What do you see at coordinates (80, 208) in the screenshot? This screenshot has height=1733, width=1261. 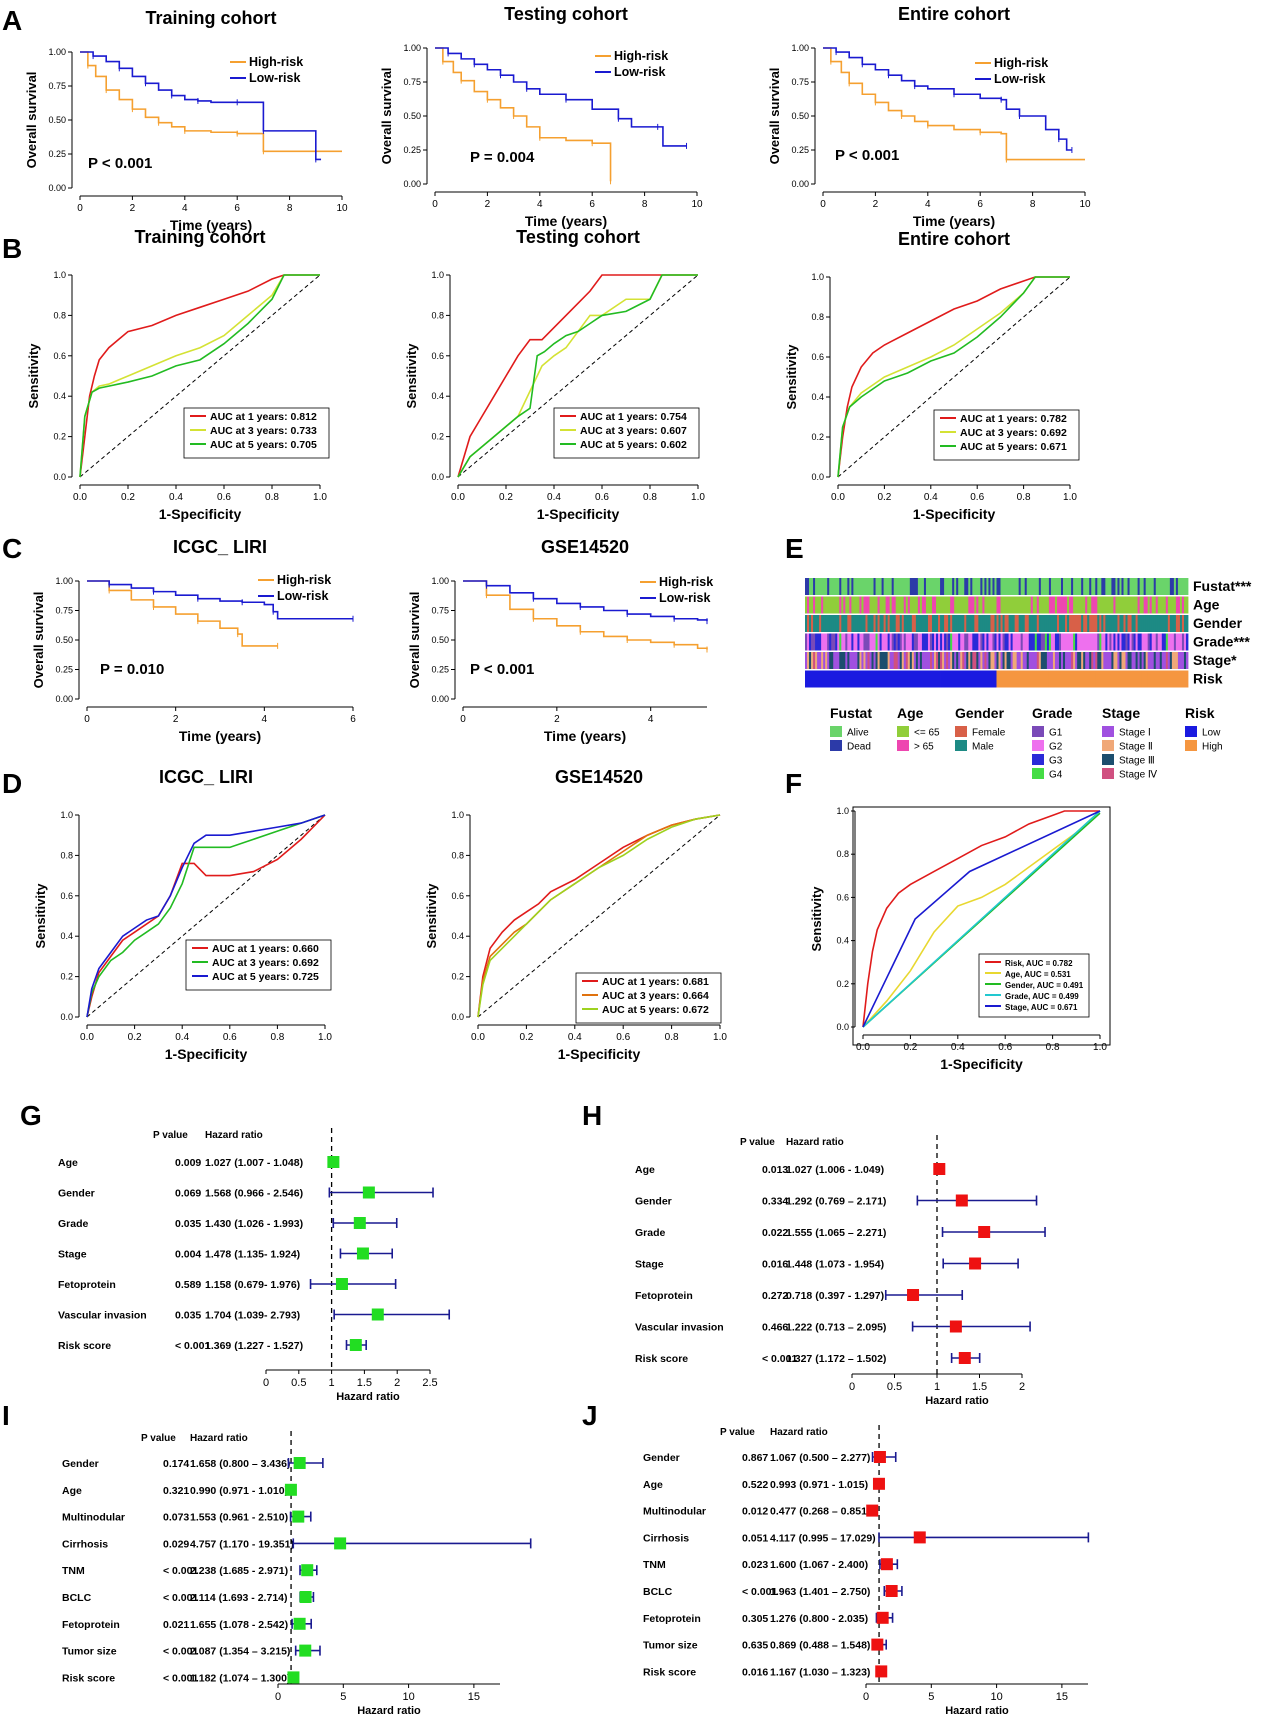 I see `x-tick-label: 0` at bounding box center [80, 208].